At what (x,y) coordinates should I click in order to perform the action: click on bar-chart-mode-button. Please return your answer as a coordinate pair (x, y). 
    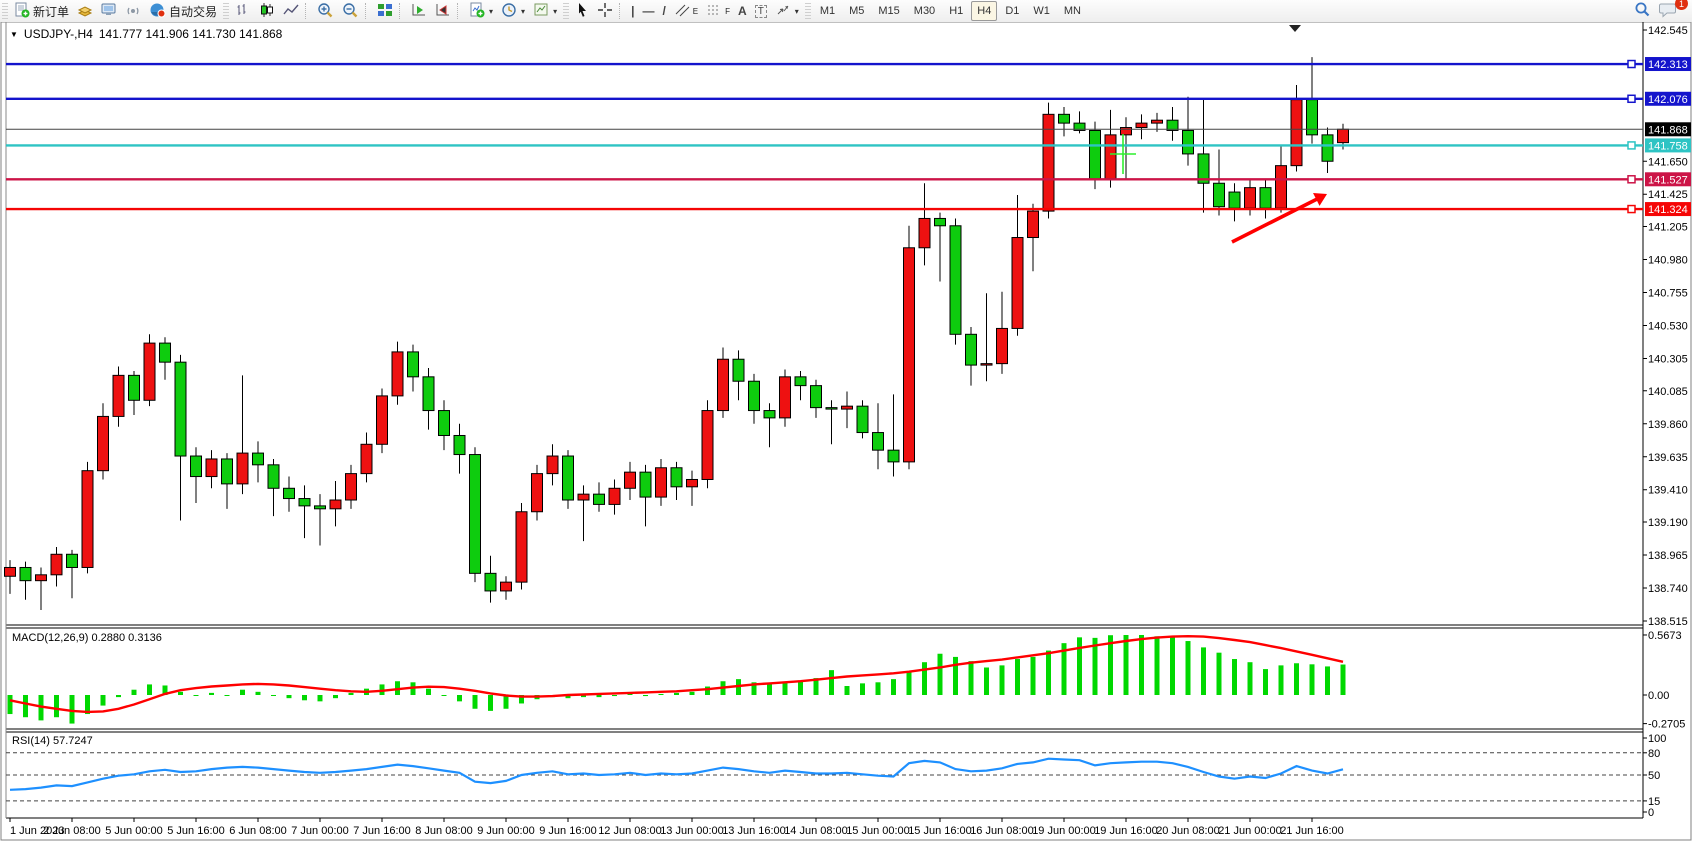
    Looking at the image, I should click on (243, 11).